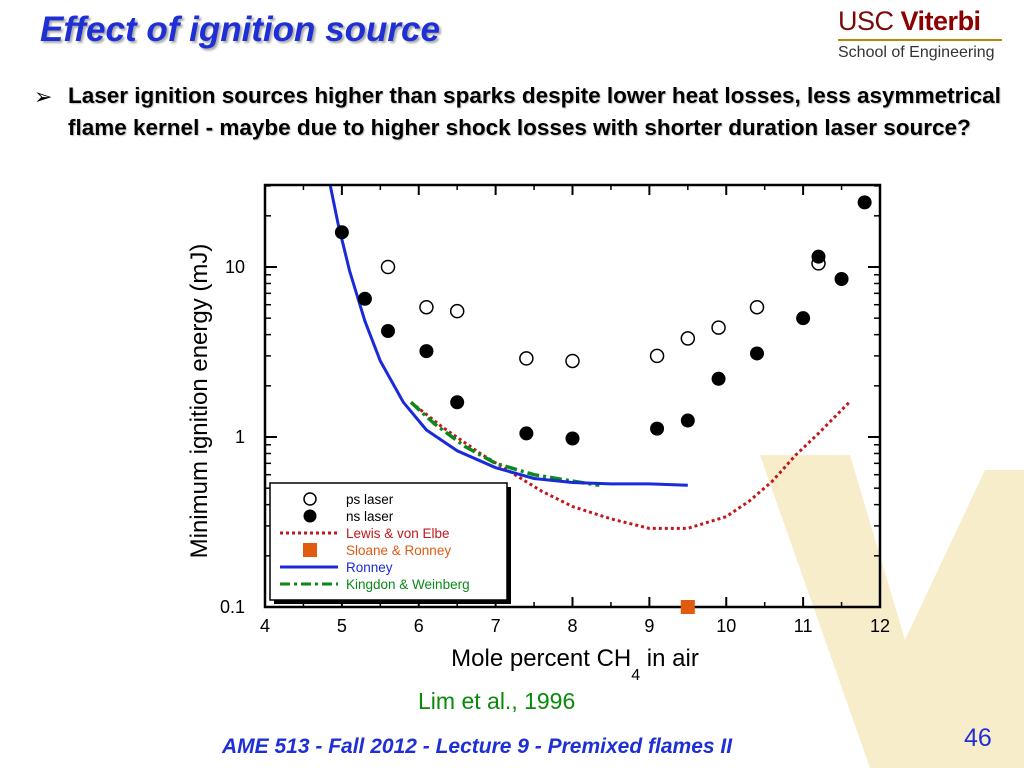 The width and height of the screenshot is (1024, 768). Describe the element at coordinates (575, 664) in the screenshot. I see `x-axis-label: Mole percent CH4 in air` at that location.